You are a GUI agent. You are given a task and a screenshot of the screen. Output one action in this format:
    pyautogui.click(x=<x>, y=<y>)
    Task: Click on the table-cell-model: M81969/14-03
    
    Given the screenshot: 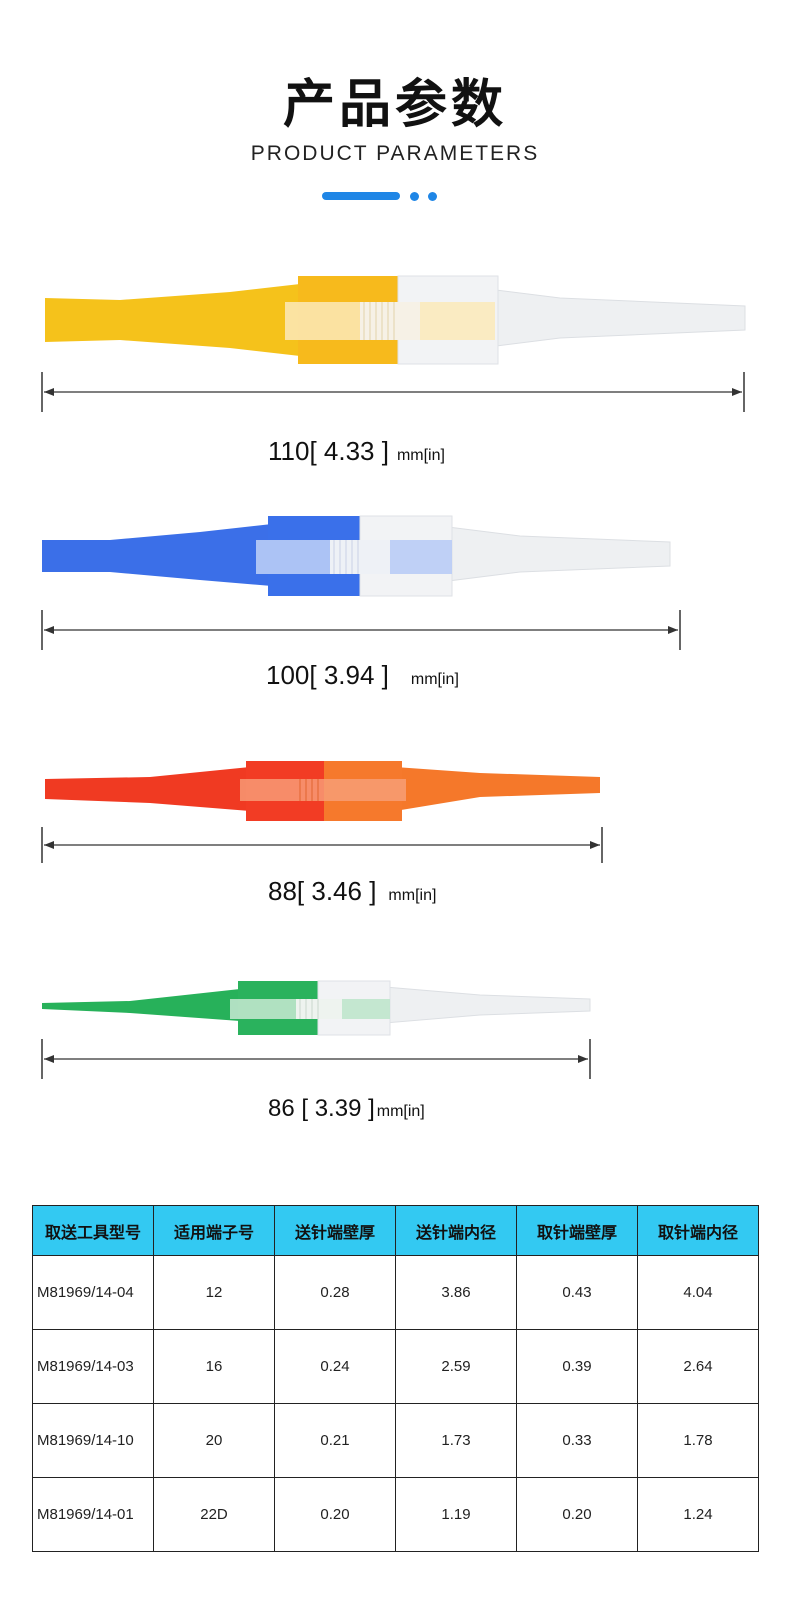 What is the action you would take?
    pyautogui.click(x=93, y=1366)
    